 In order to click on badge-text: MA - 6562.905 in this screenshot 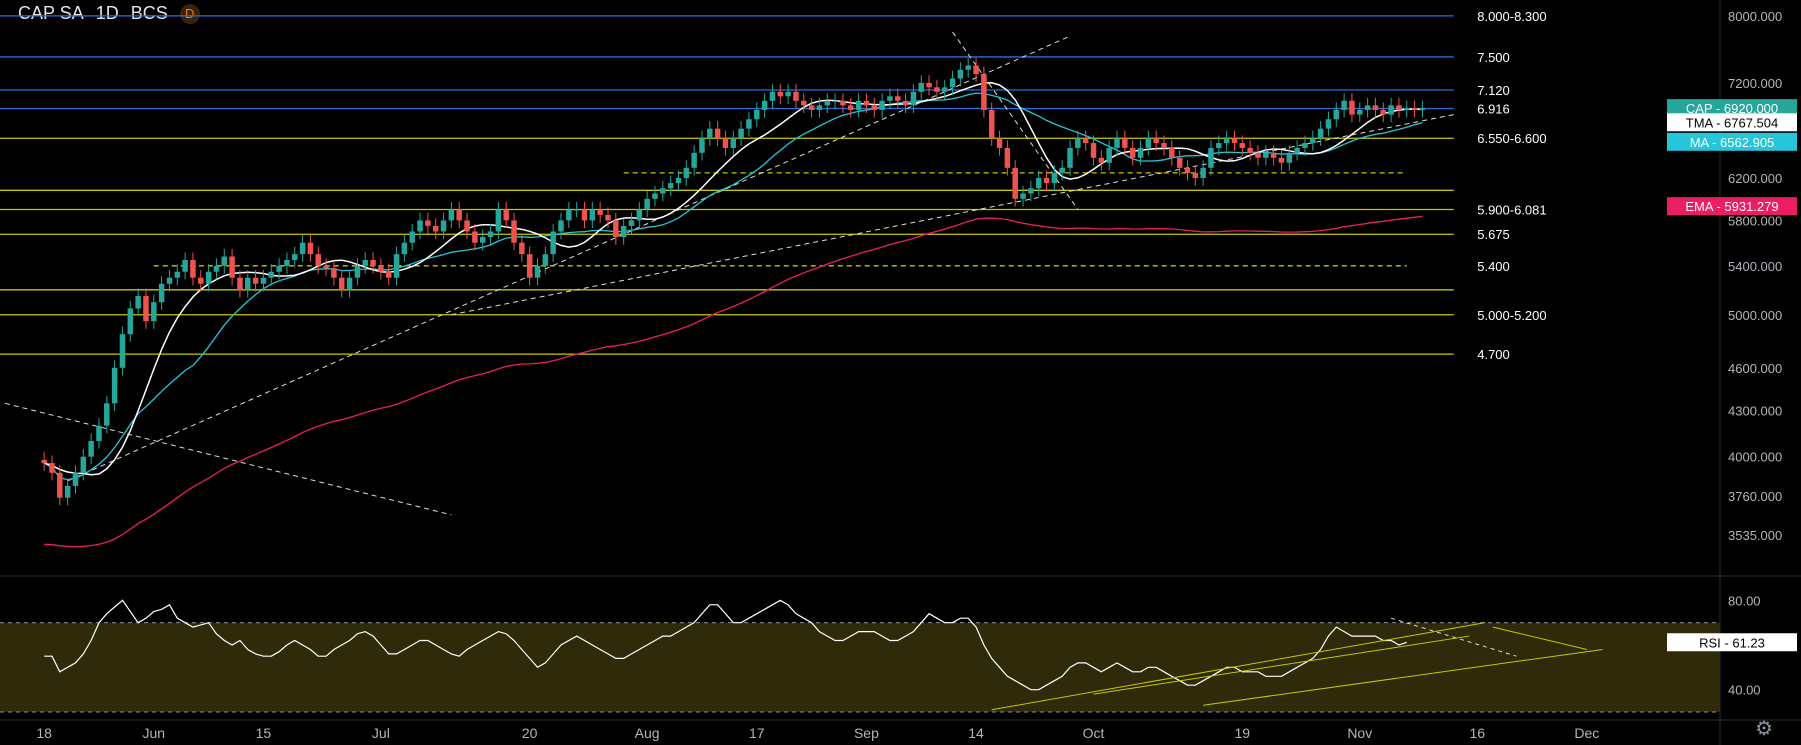, I will do `click(1732, 142)`.